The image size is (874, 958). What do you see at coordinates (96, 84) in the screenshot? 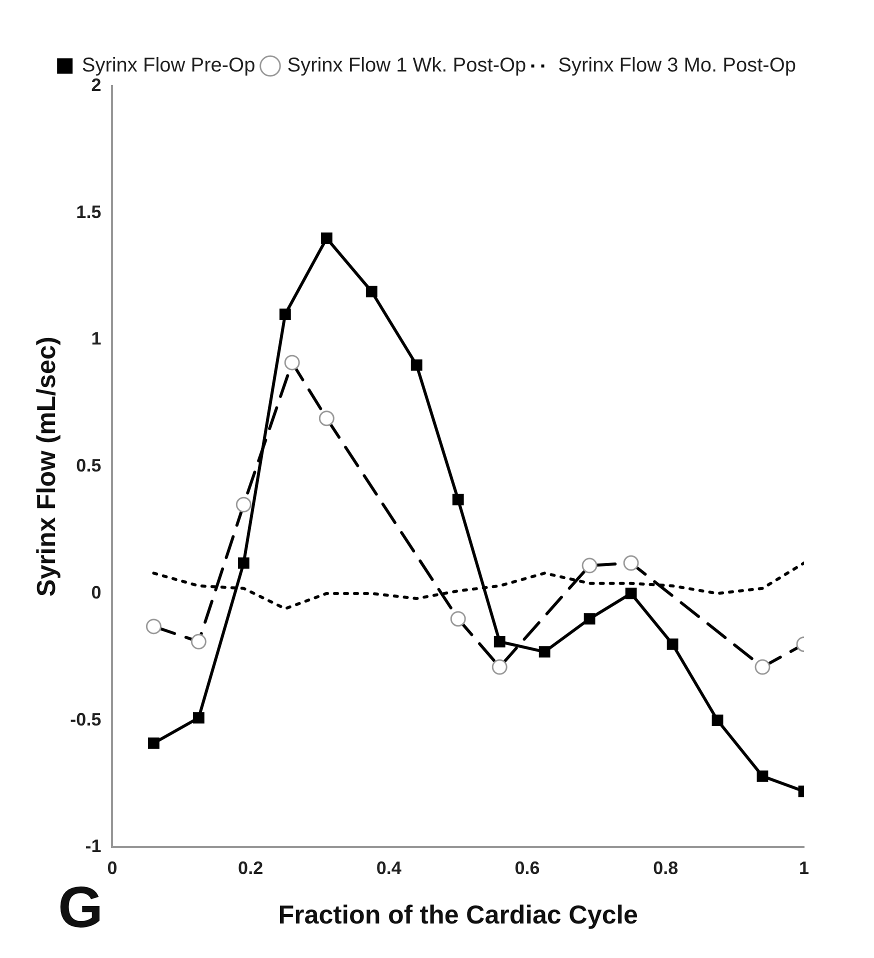
I see `y-tick-label: 2` at bounding box center [96, 84].